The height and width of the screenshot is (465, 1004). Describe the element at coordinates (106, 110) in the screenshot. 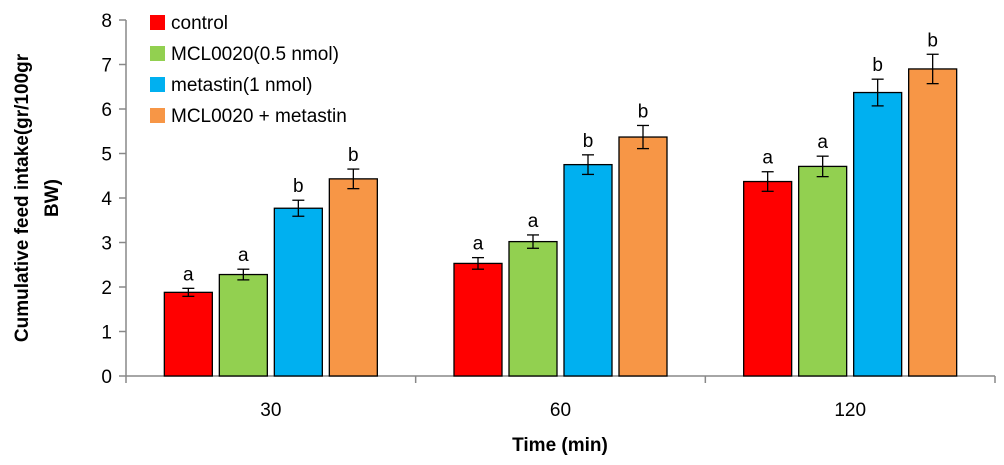

I see `y-tick-label: 6` at that location.